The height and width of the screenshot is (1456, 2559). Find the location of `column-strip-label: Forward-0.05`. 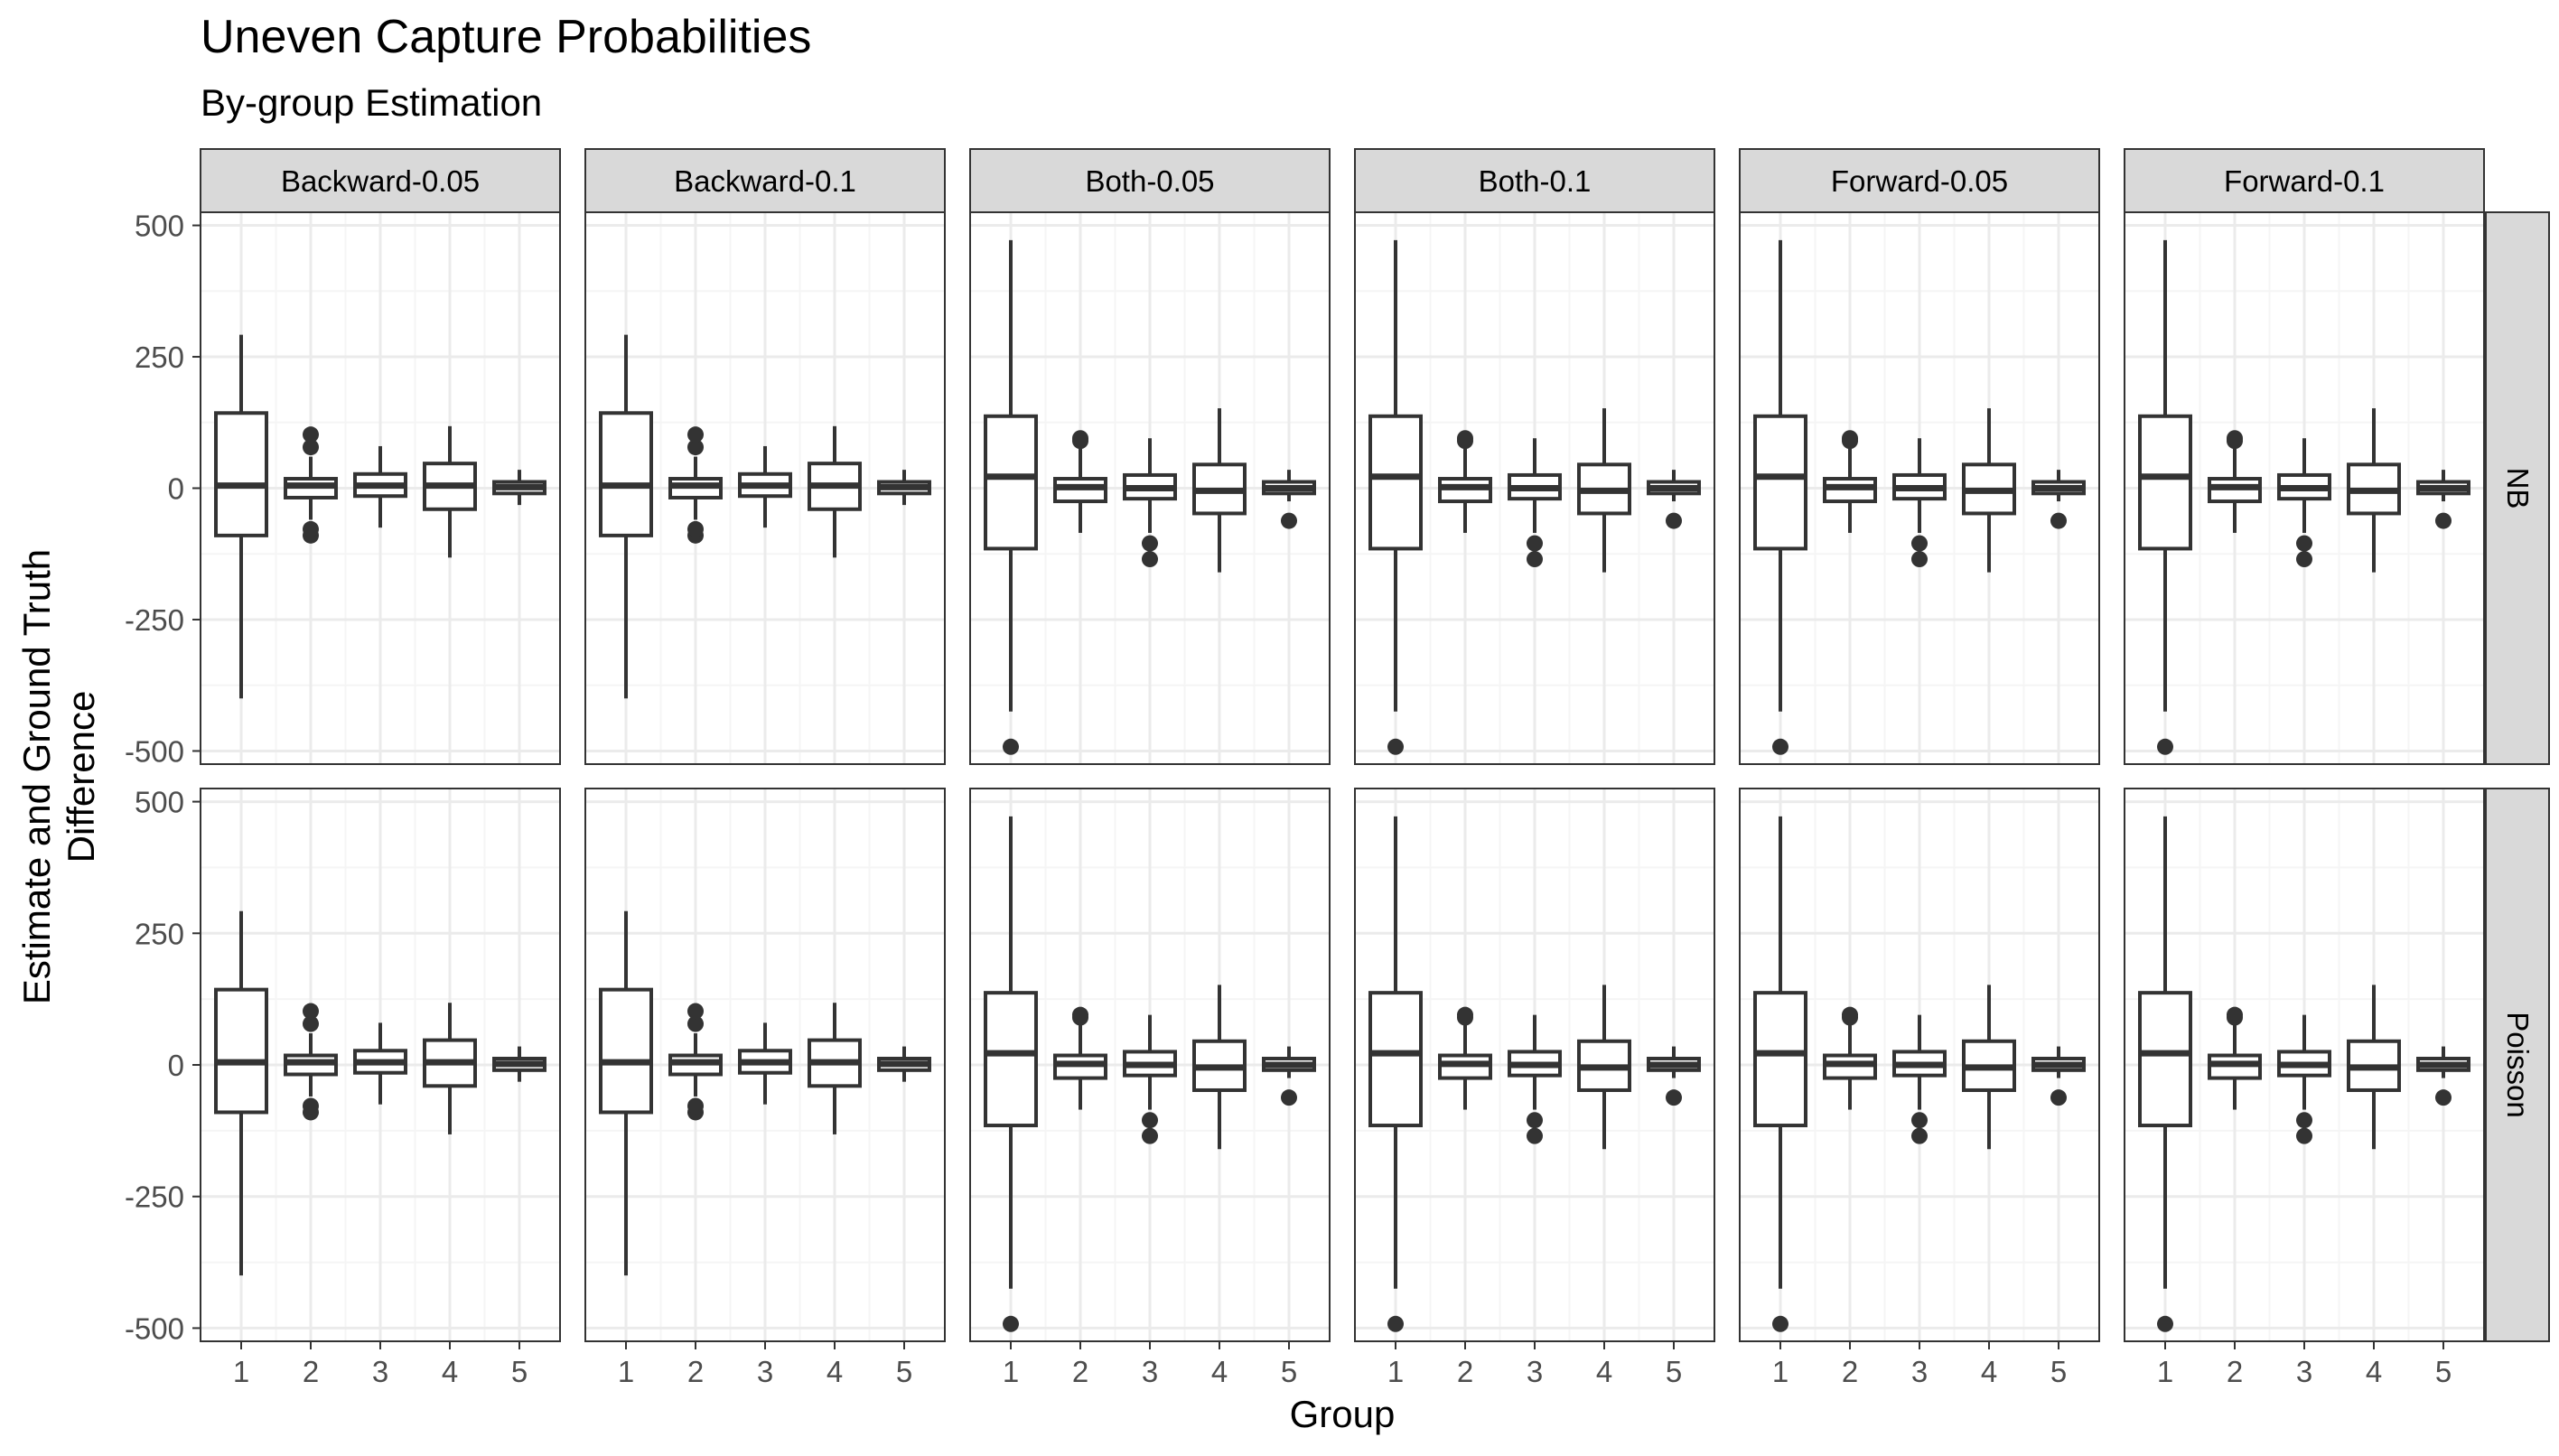

column-strip-label: Forward-0.05 is located at coordinates (1919, 181).